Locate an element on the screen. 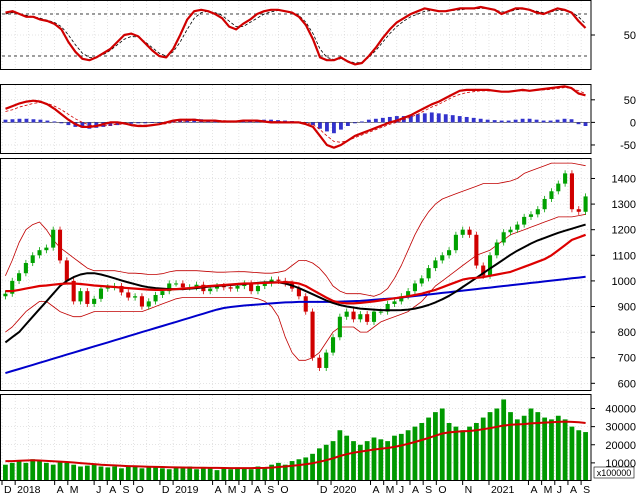  y-tick-label: 1000 is located at coordinates (624, 282).